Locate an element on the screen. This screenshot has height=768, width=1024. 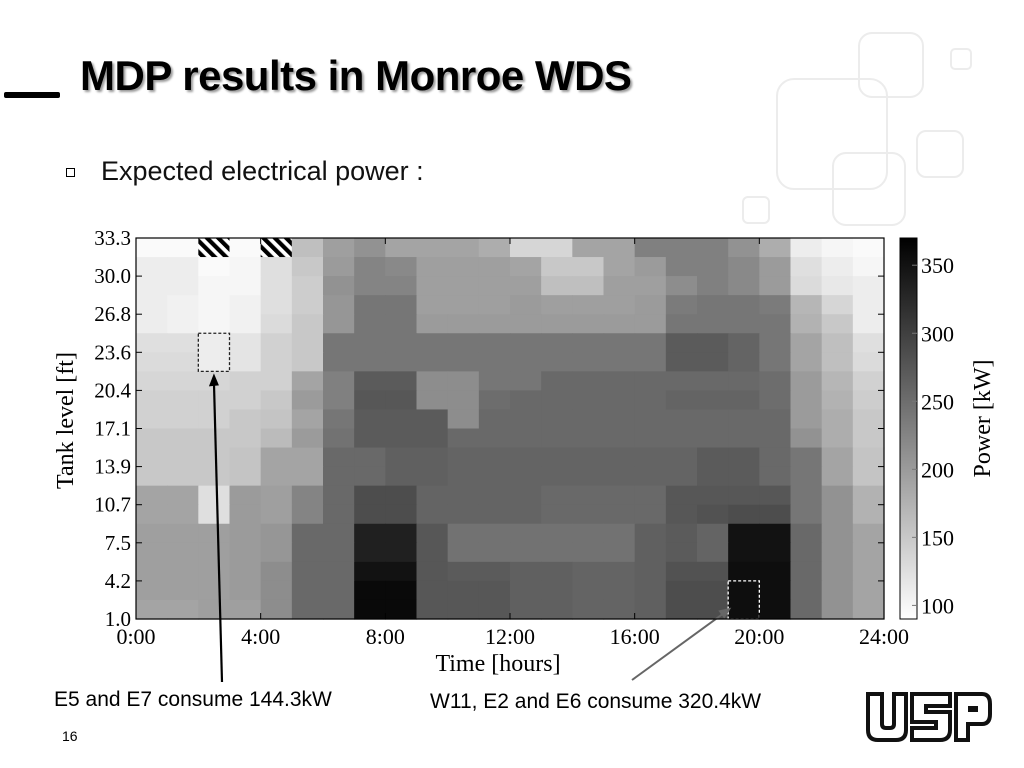
x-tick-label: 16:00 is located at coordinates (635, 636).